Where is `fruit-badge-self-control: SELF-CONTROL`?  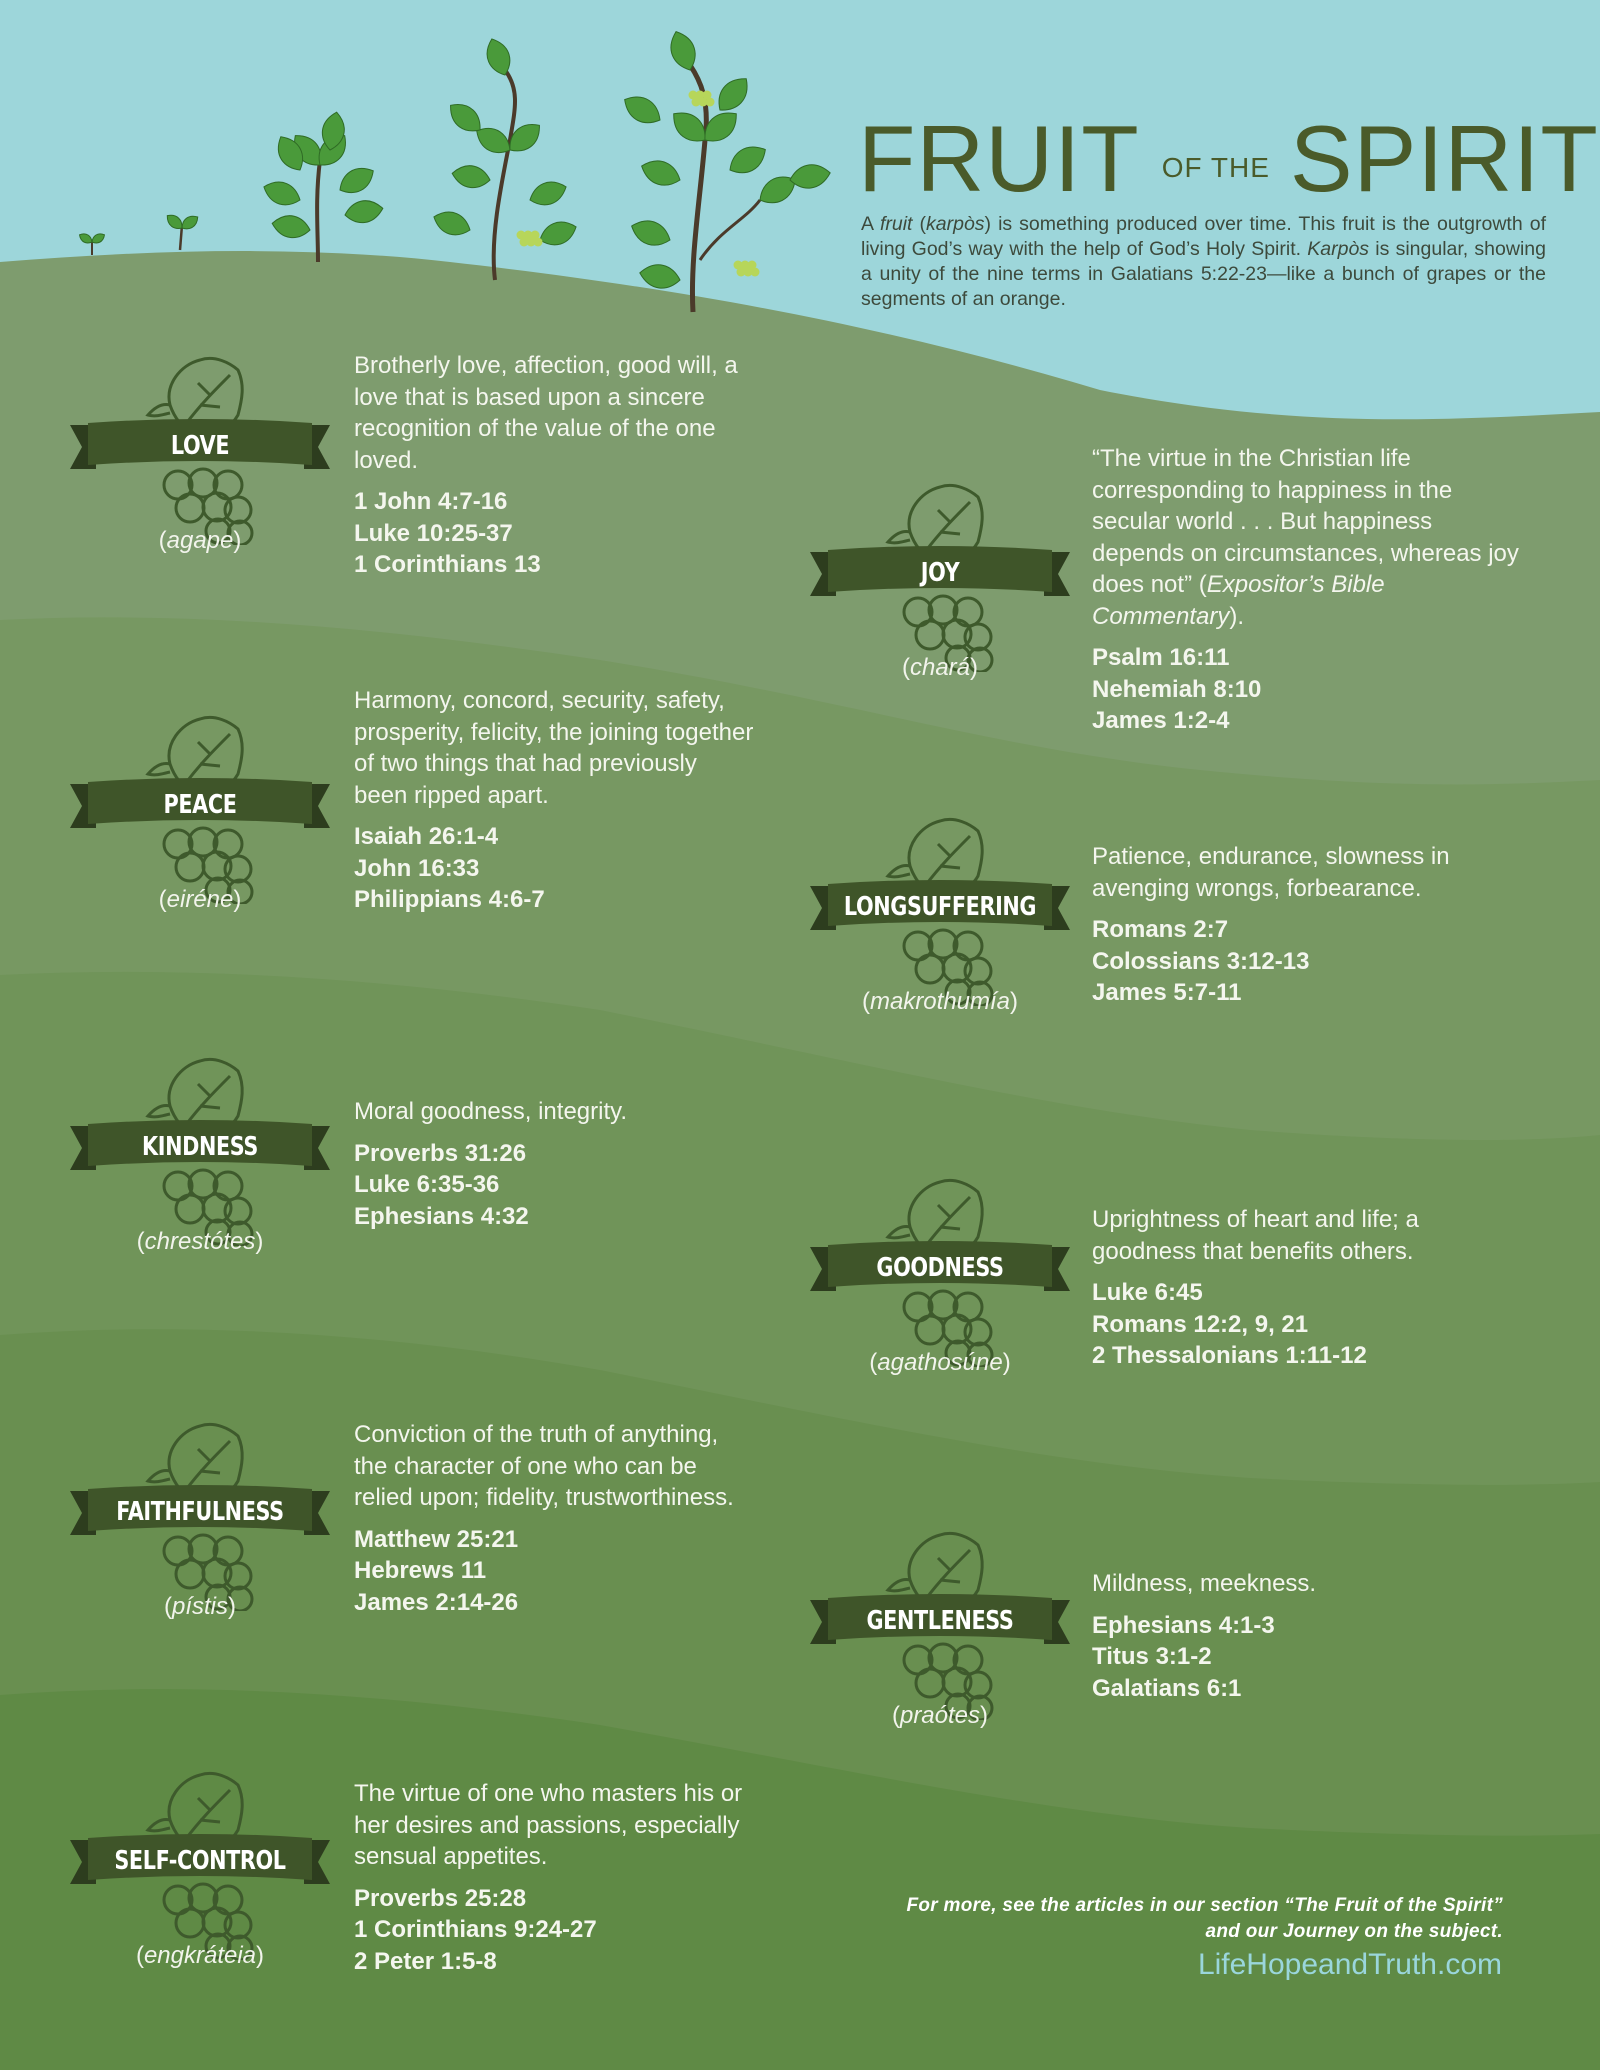
fruit-badge-self-control: SELF-CONTROL is located at coordinates (200, 1861).